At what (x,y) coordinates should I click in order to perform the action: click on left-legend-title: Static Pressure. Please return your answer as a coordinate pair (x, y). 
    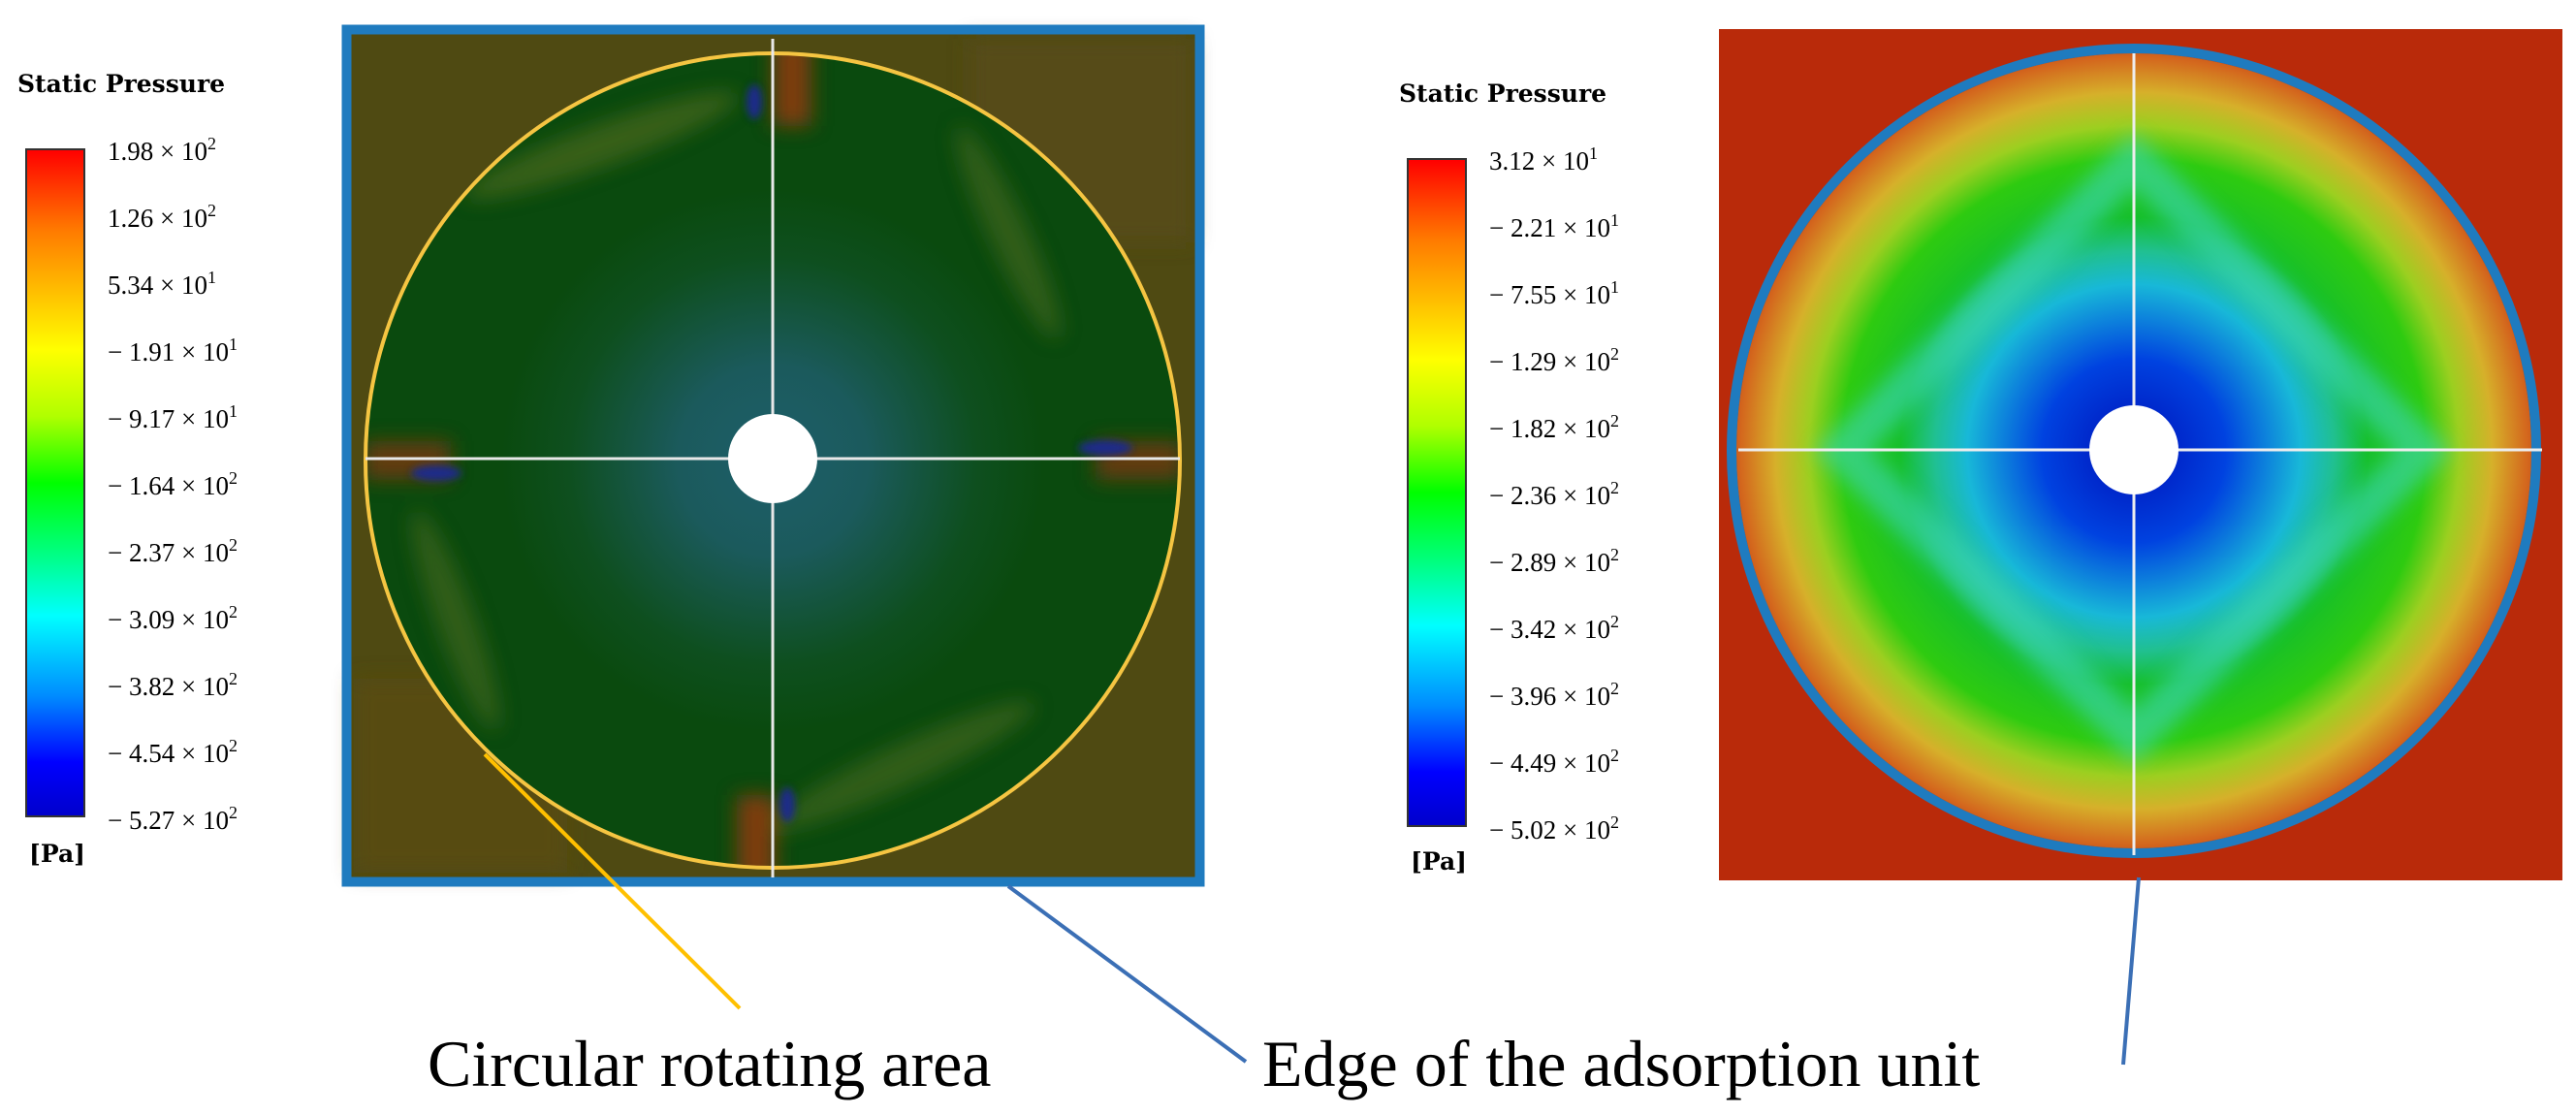
    Looking at the image, I should click on (122, 84).